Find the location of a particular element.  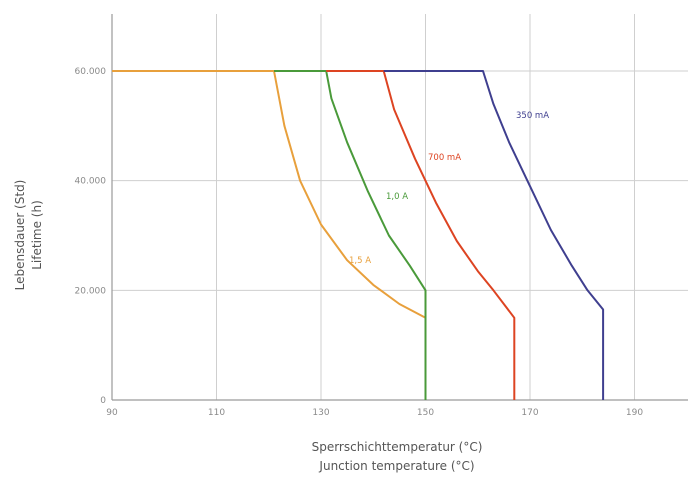

series-label: 1,0 A is located at coordinates (397, 197).